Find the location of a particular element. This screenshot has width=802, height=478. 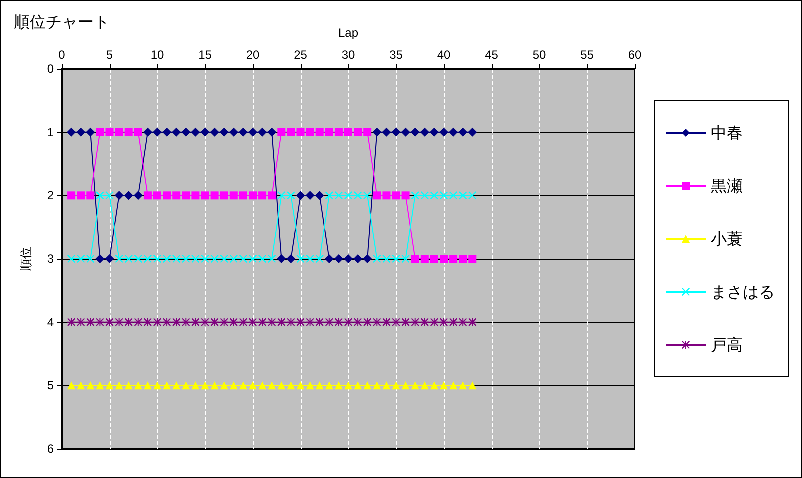

chart-title: 順位チャート is located at coordinates (62, 22).